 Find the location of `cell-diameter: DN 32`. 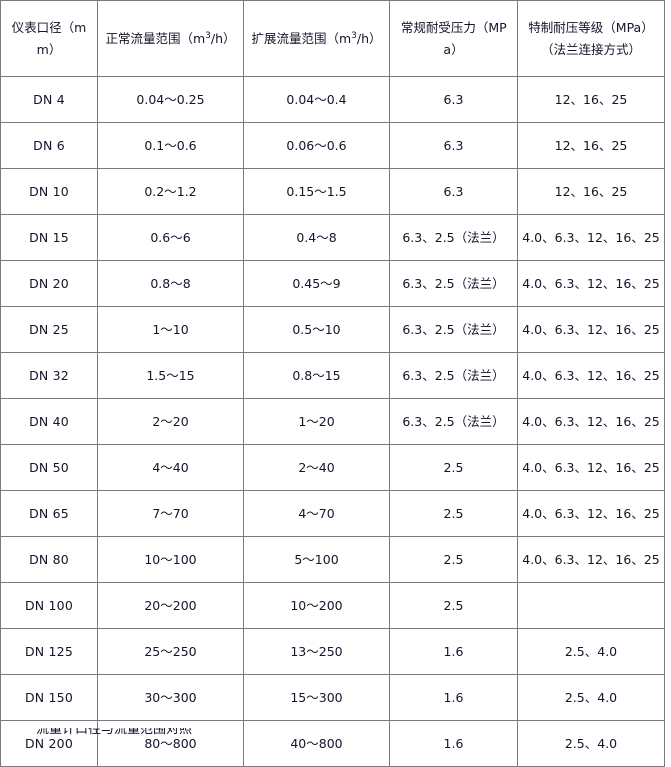

cell-diameter: DN 32 is located at coordinates (49, 375).